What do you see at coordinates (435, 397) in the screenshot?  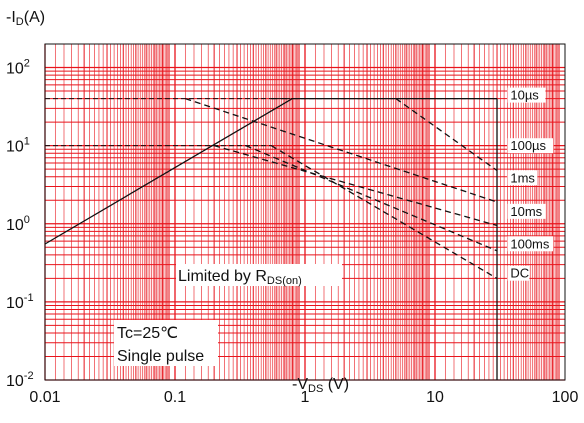 I see `x-tick-label: 10` at bounding box center [435, 397].